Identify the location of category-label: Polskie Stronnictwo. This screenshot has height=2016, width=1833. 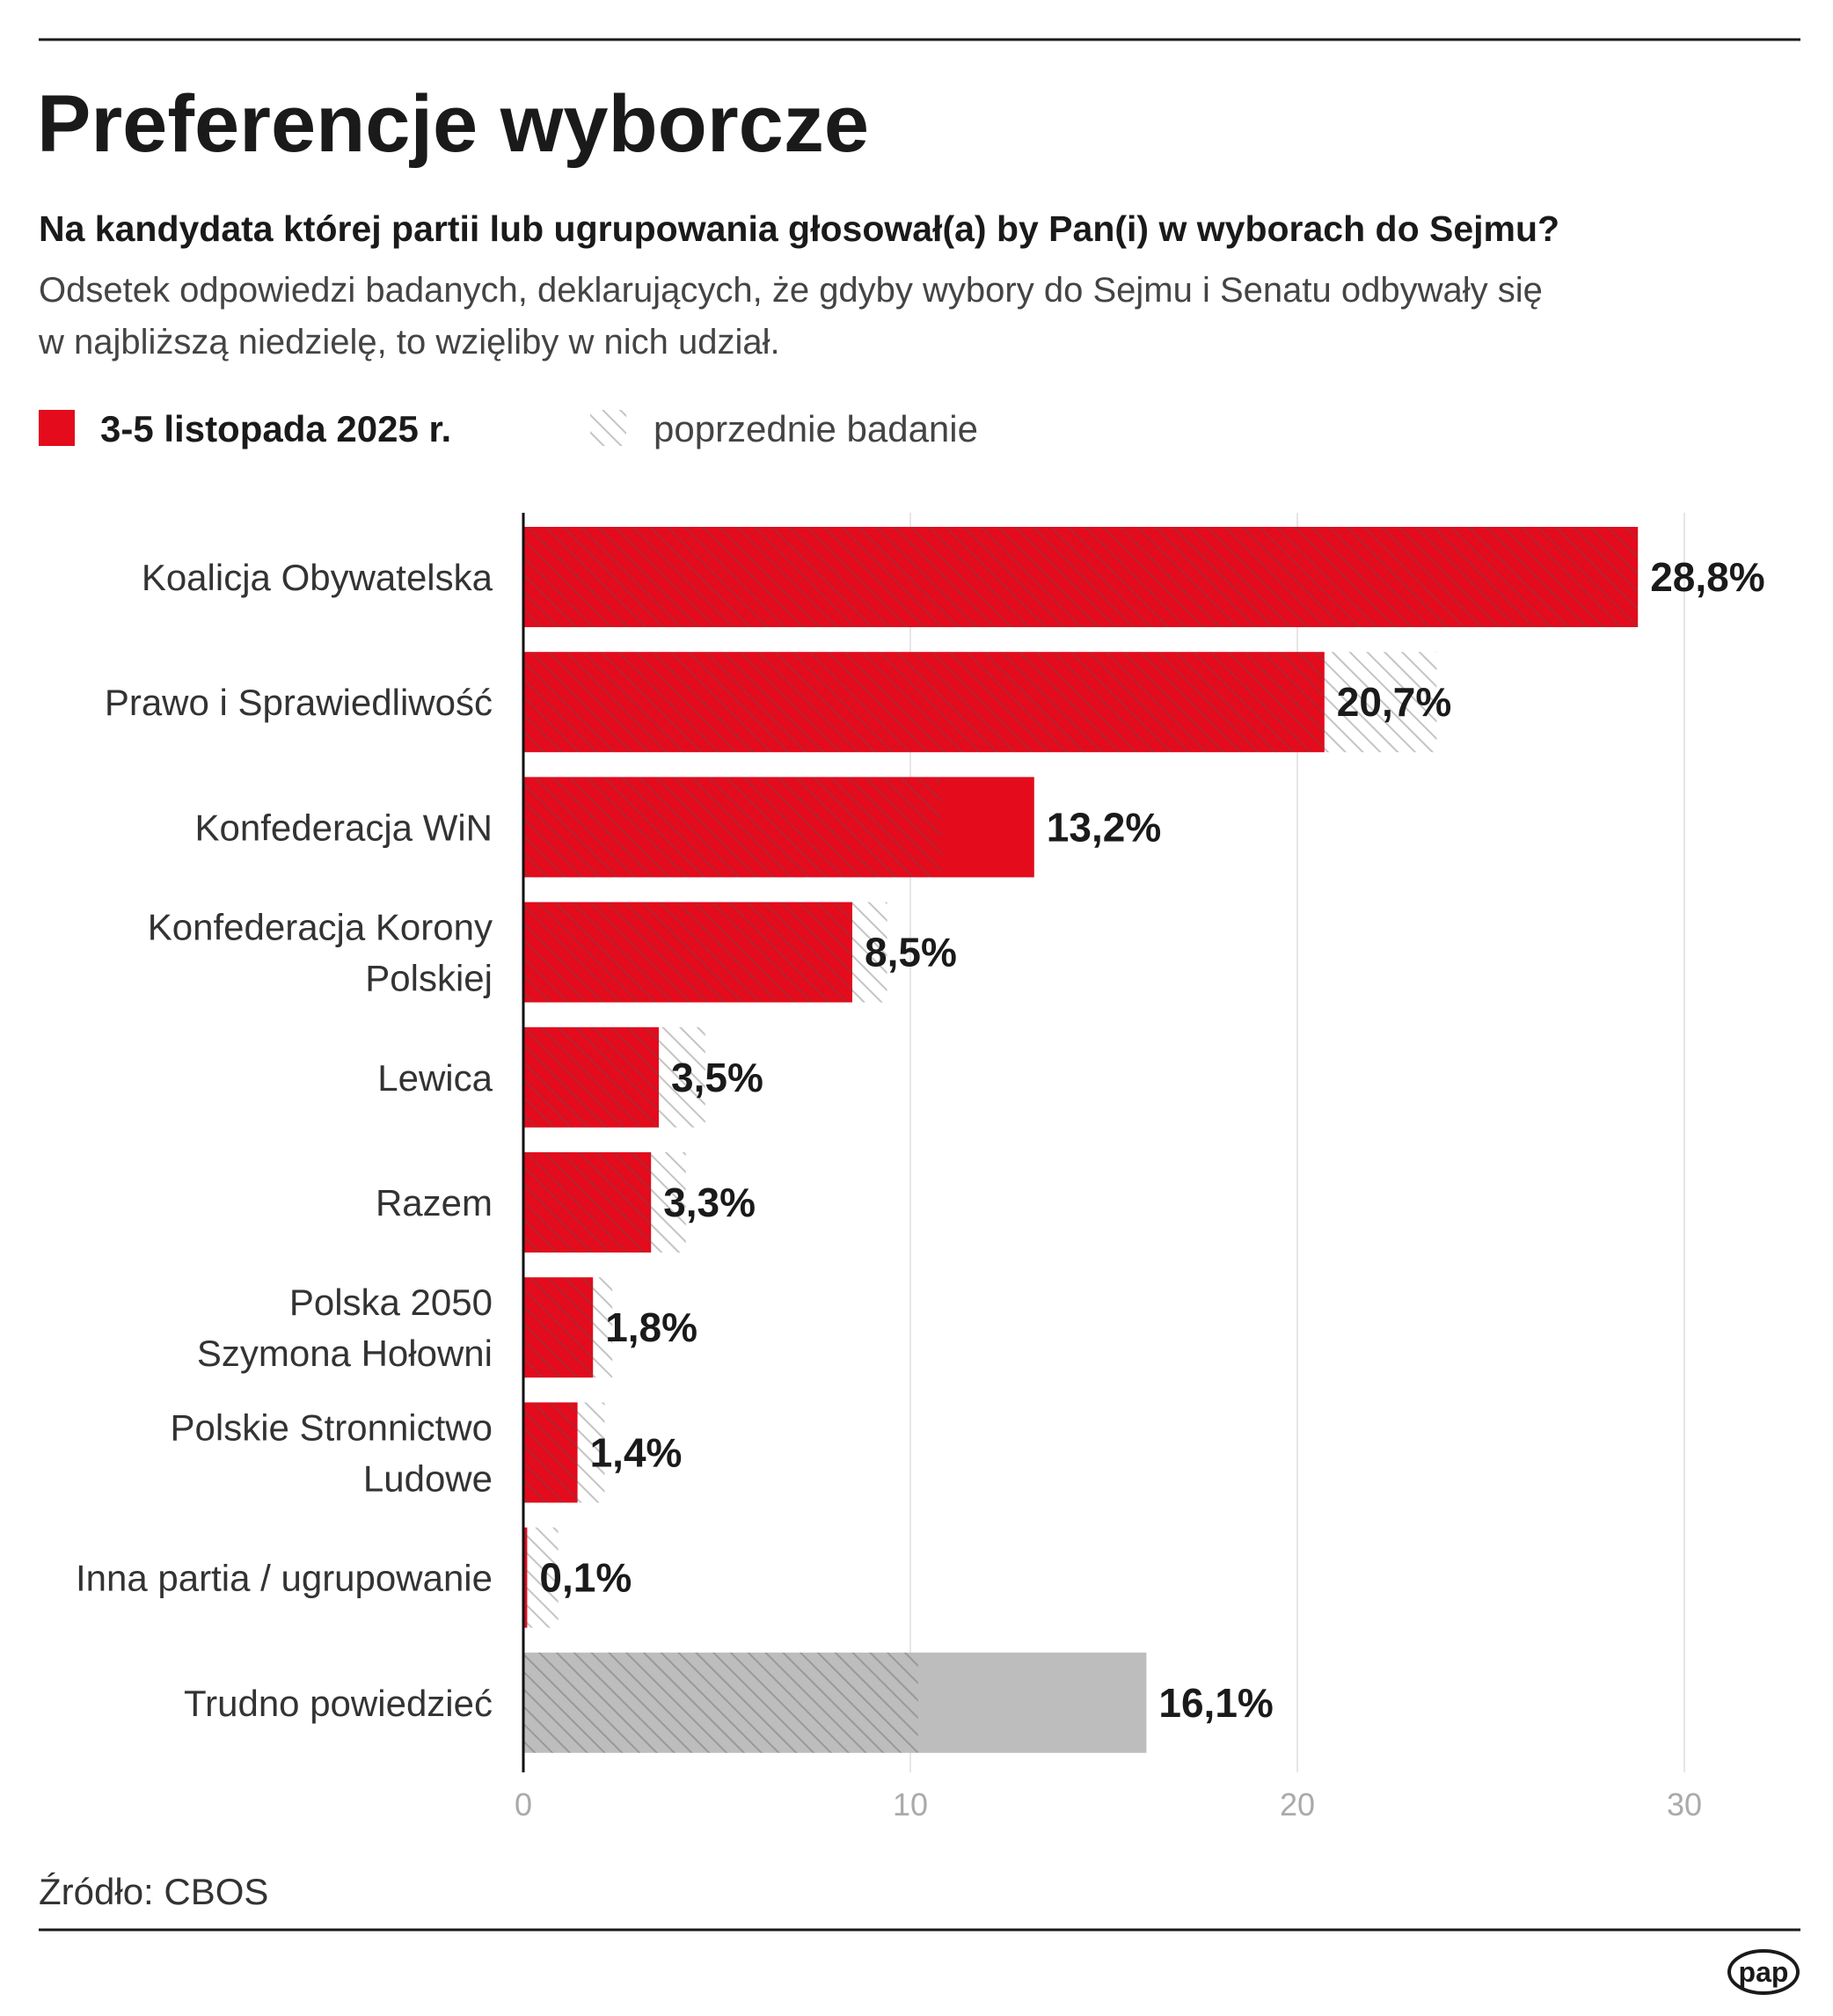
(332, 1427).